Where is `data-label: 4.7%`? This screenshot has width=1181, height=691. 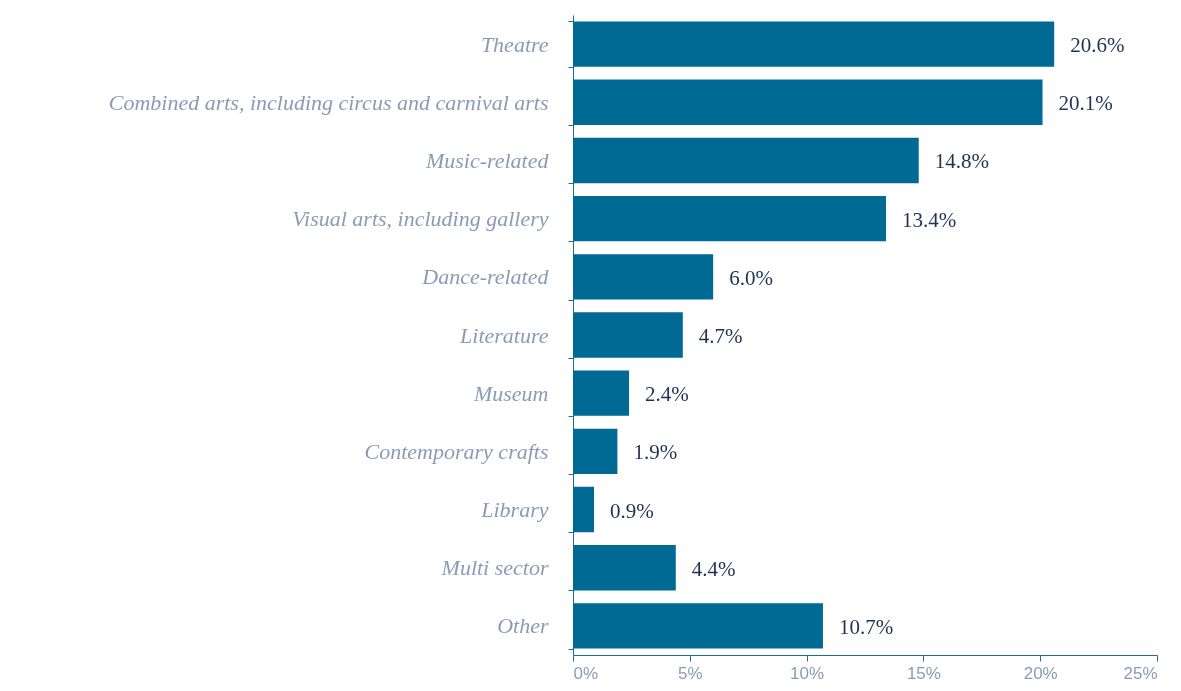 data-label: 4.7% is located at coordinates (720, 336).